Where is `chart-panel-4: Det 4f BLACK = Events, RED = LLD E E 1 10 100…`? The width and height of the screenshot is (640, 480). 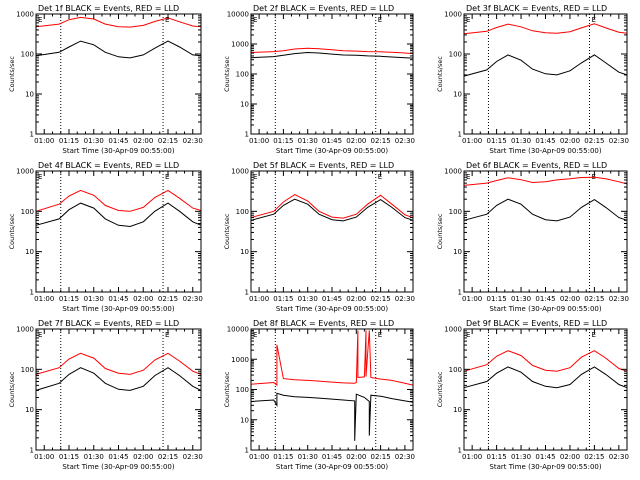 chart-panel-4: Det 4f BLACK = Events, RED = LLD E E 1 10 100… is located at coordinates (105, 237).